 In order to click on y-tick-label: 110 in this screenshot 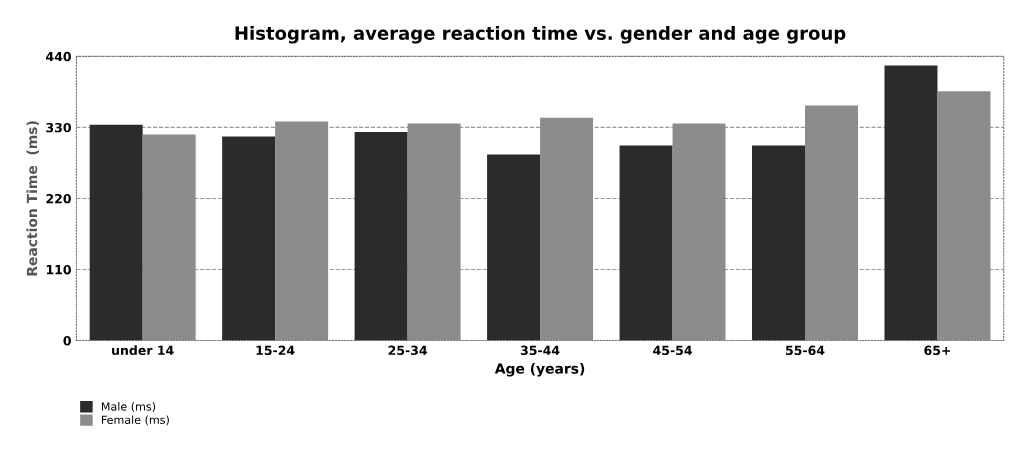, I will do `click(58, 269)`.